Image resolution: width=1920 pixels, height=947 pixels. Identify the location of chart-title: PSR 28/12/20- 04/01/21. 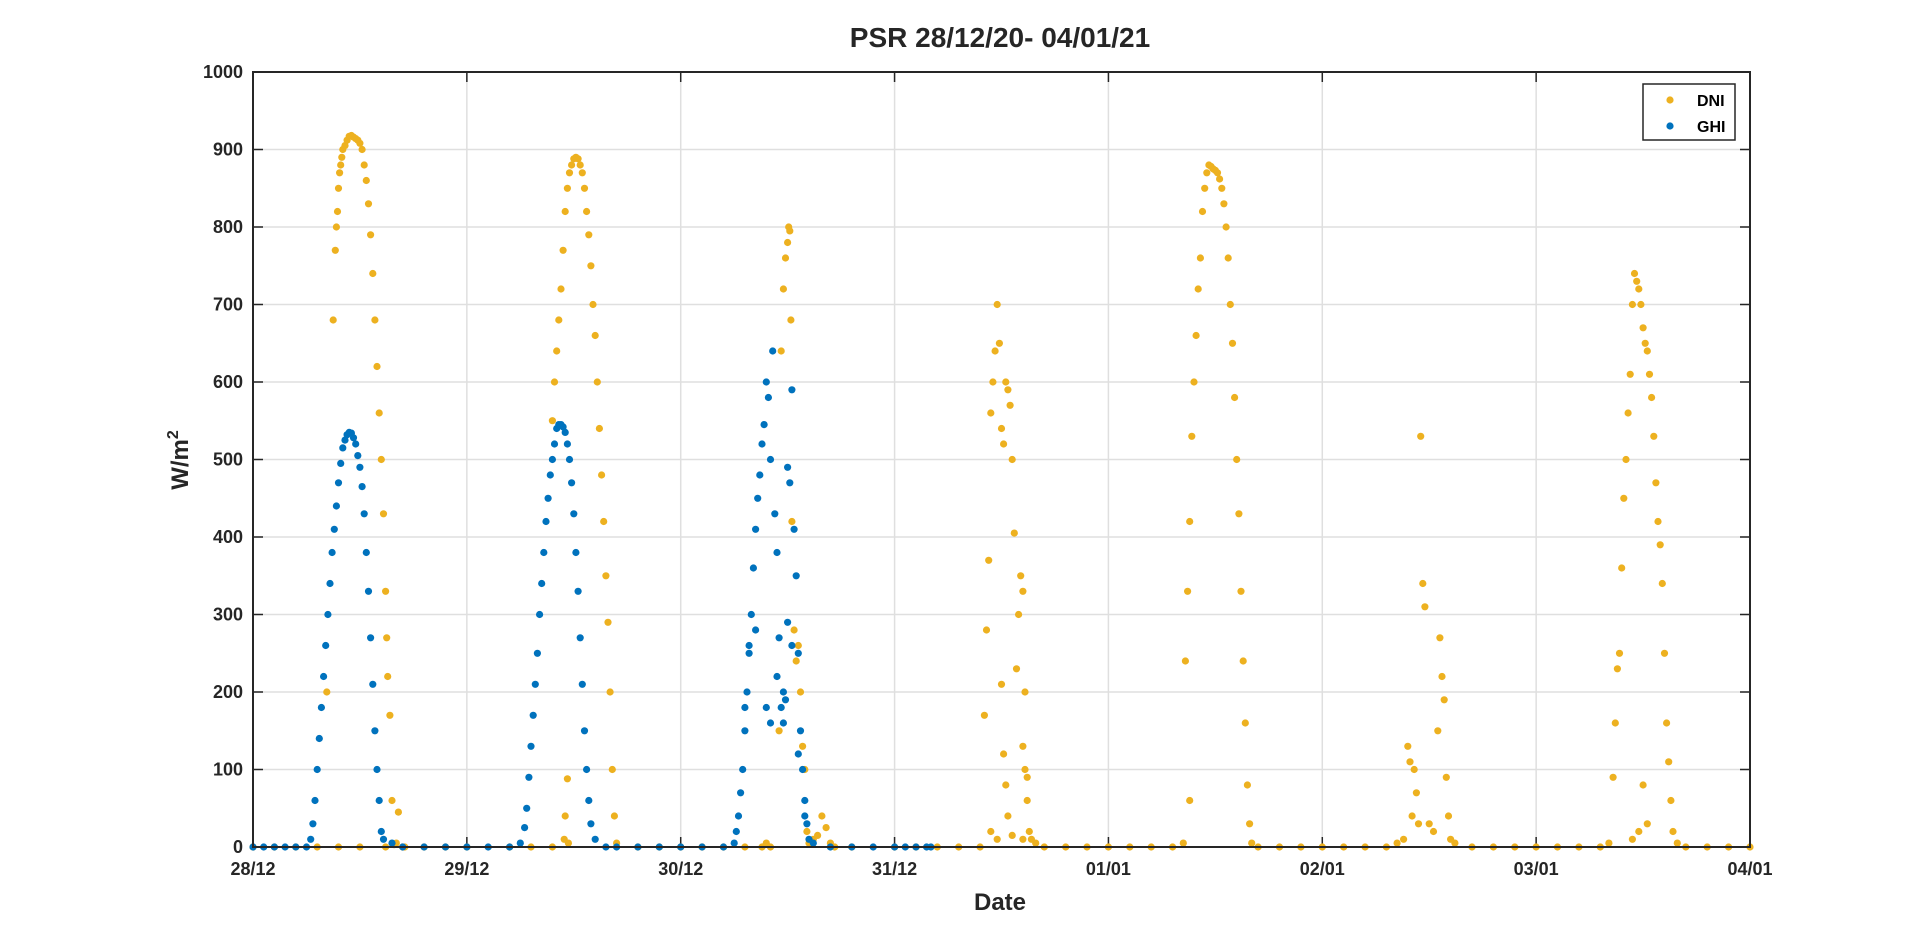
(1000, 37).